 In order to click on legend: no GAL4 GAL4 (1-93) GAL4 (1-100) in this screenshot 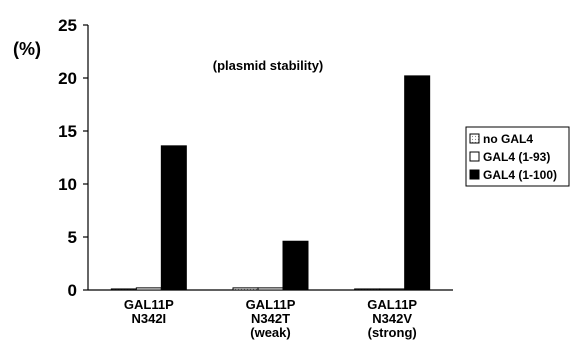, I will do `click(517, 156)`.